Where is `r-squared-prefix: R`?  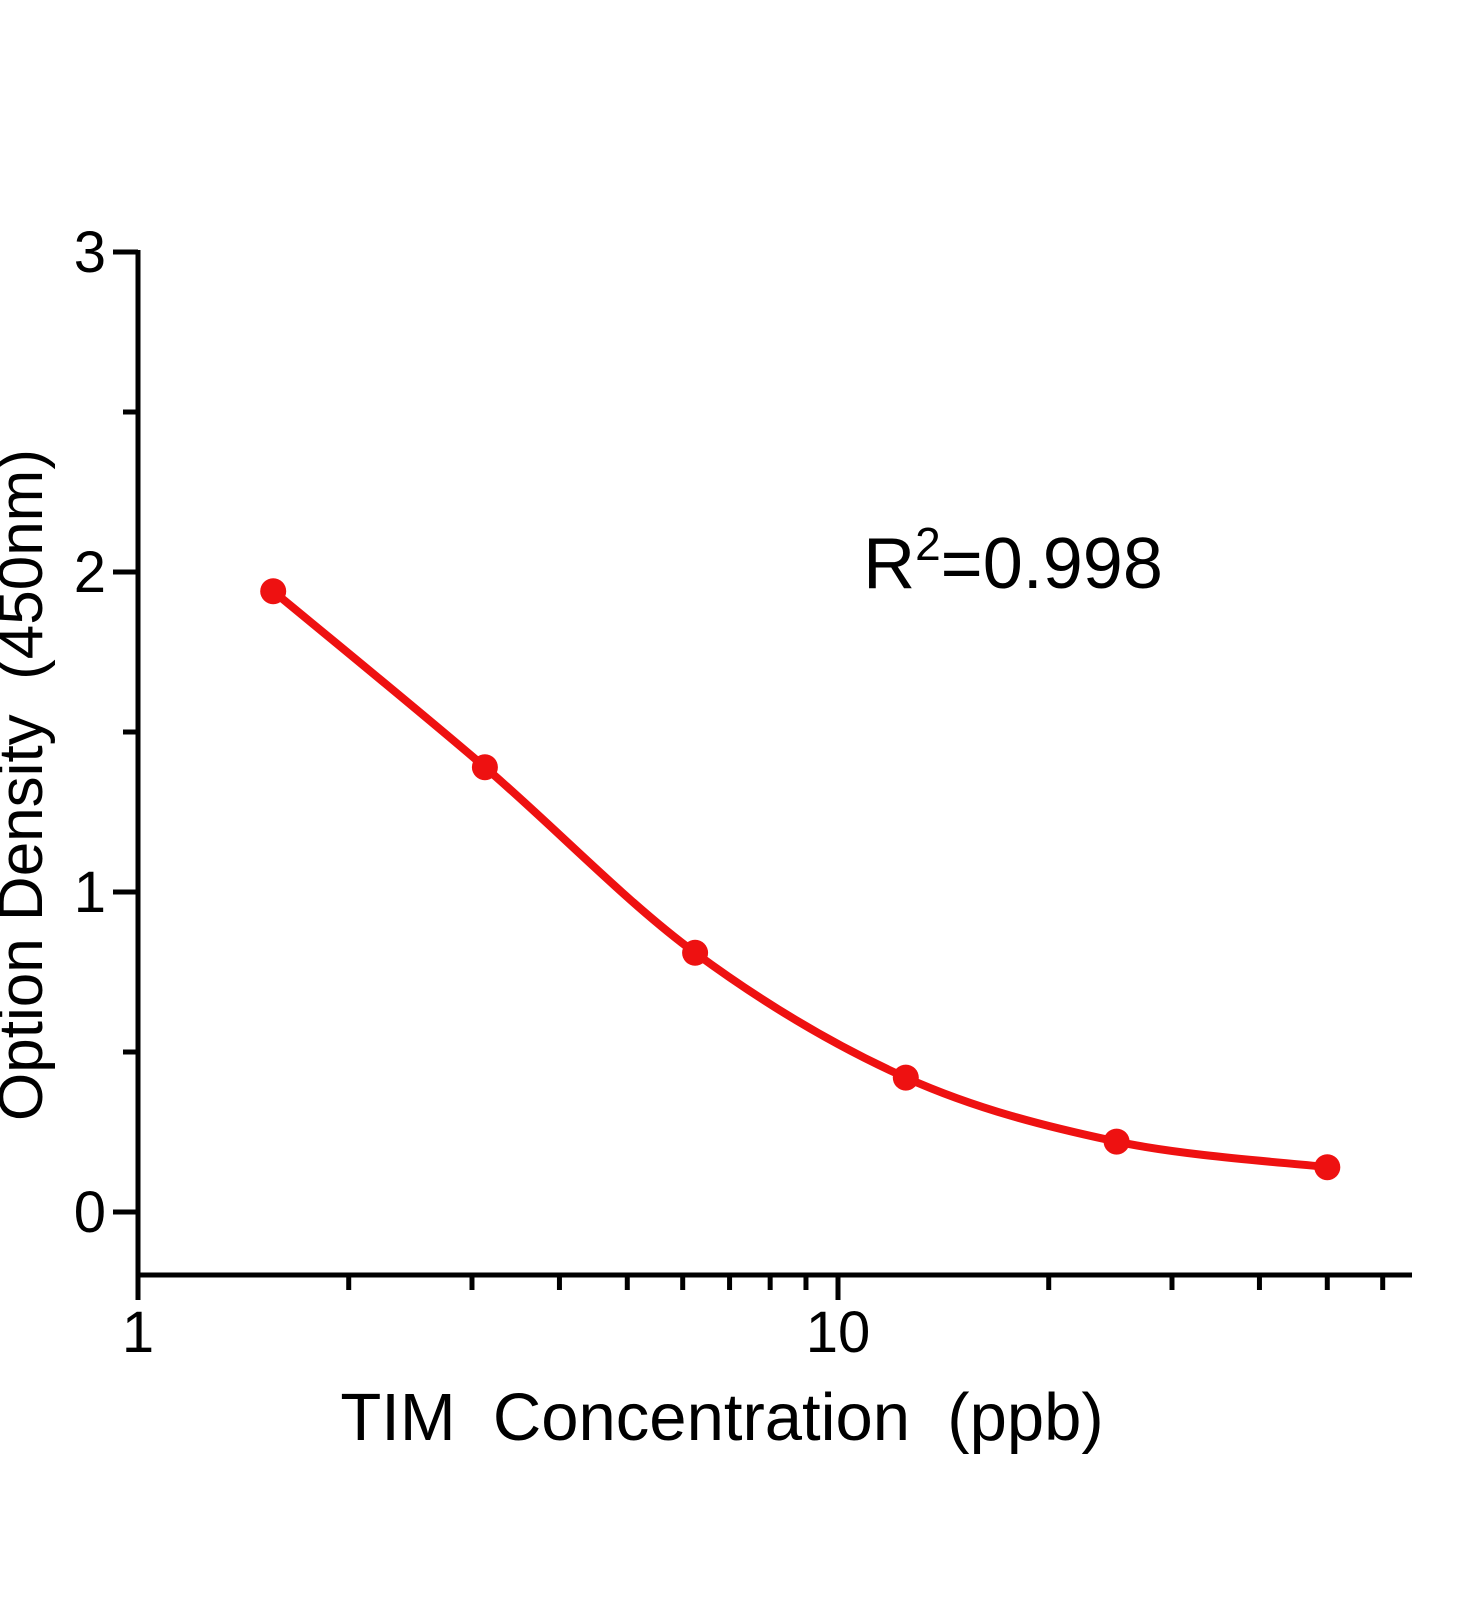 r-squared-prefix: R is located at coordinates (889, 564).